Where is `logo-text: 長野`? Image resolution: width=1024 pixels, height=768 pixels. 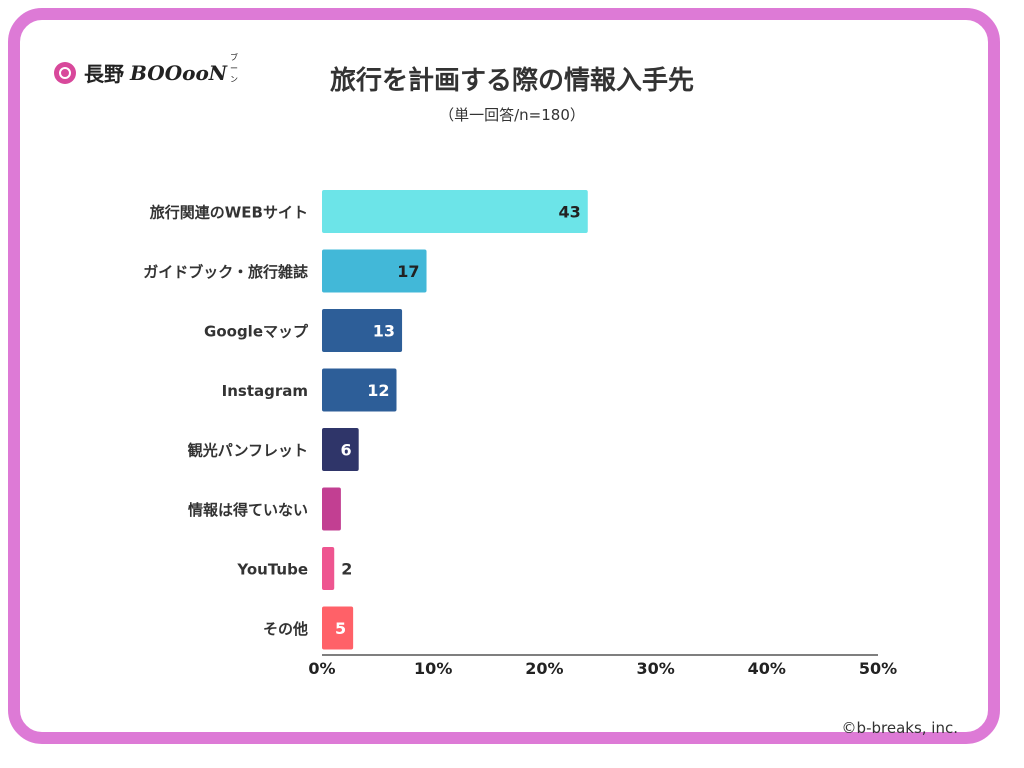
logo-text: 長野 is located at coordinates (104, 74).